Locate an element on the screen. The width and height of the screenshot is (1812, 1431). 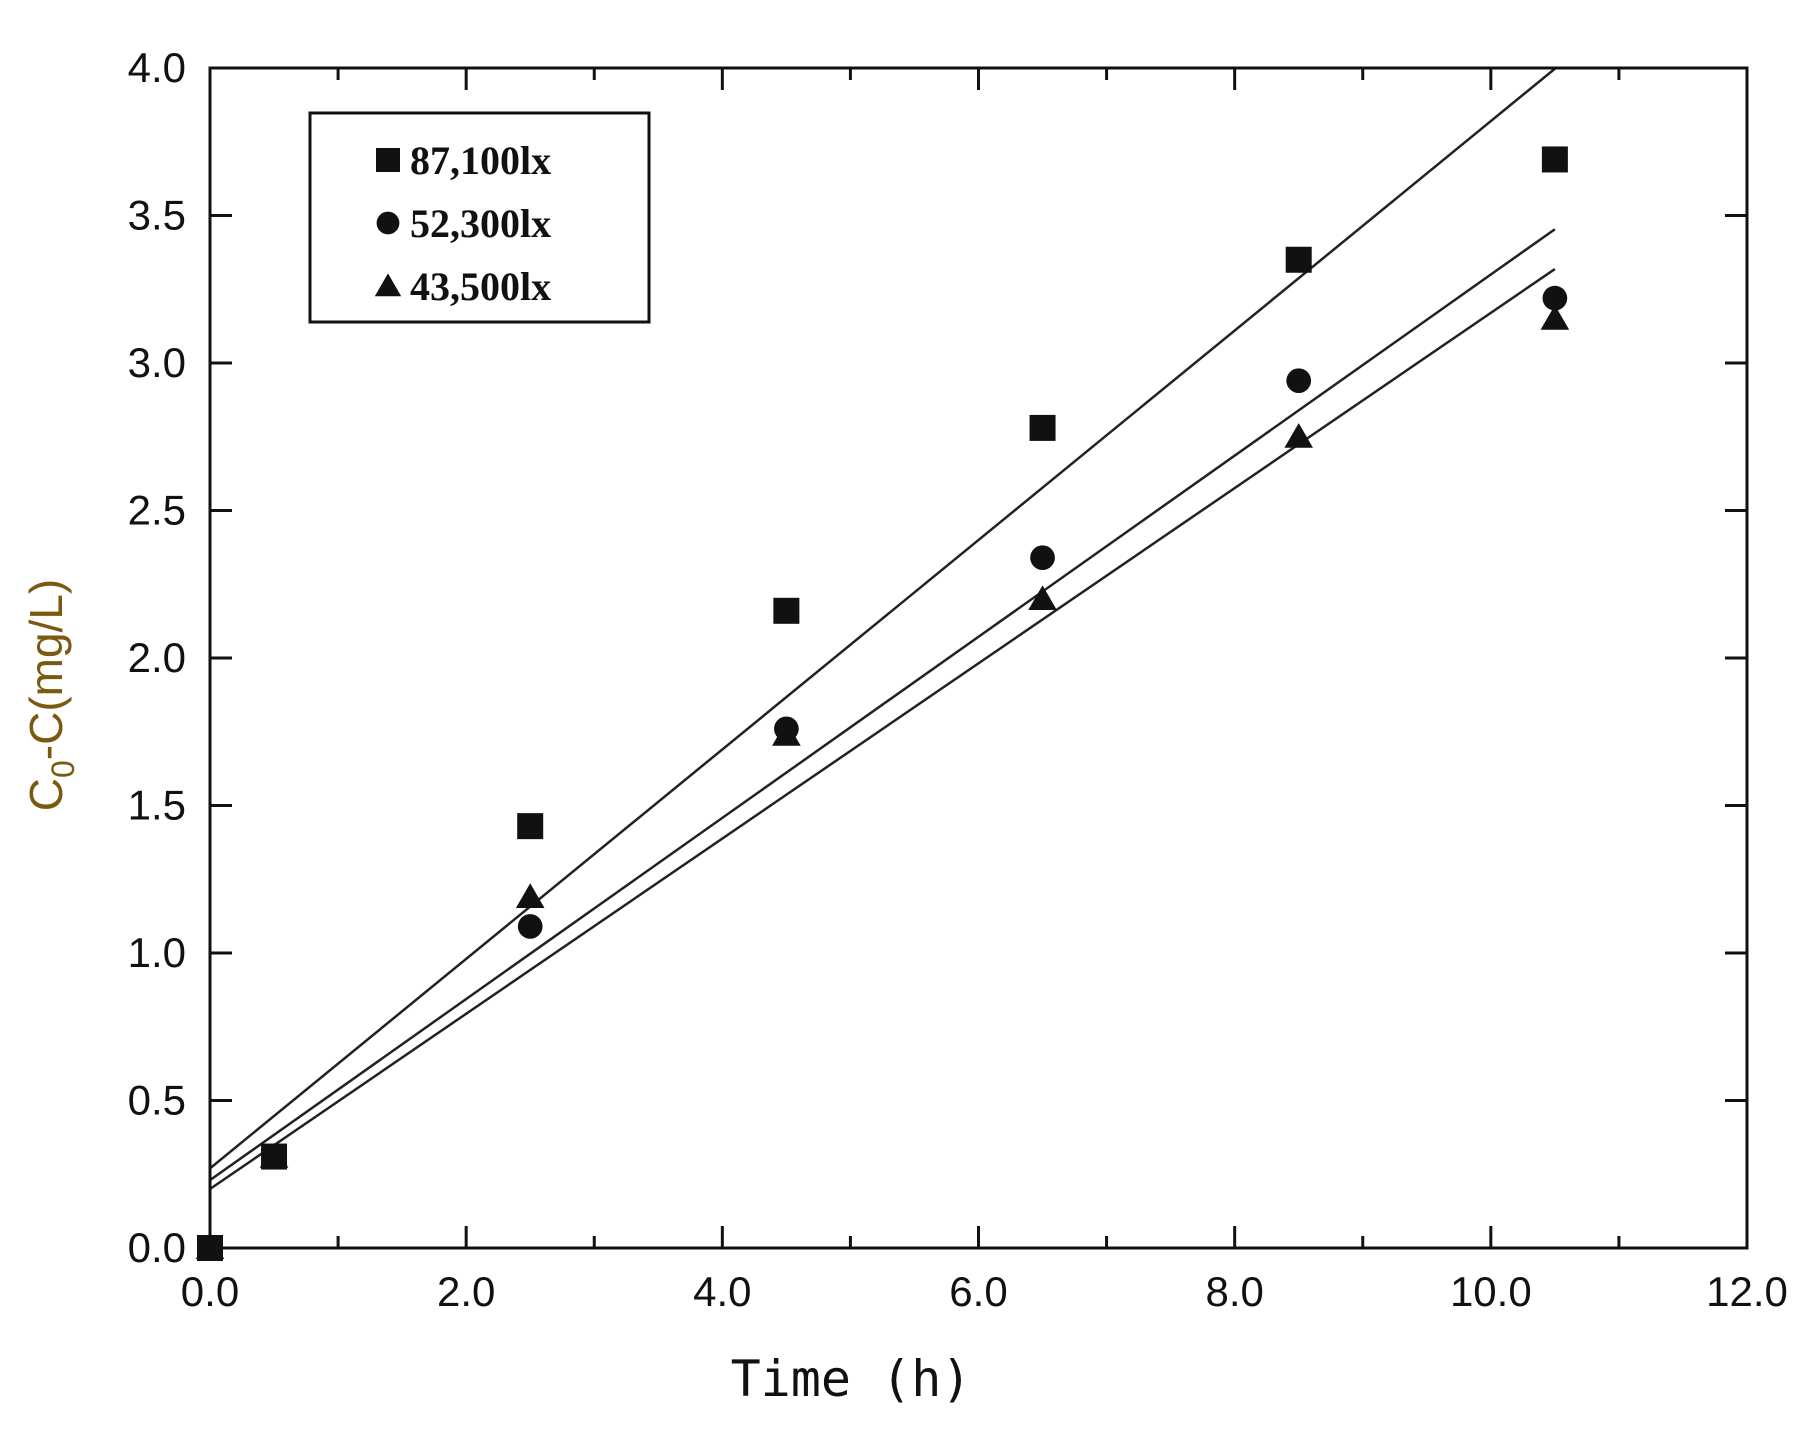
y-axis-title: C0-C(mg/L) is located at coordinates (50, 695).